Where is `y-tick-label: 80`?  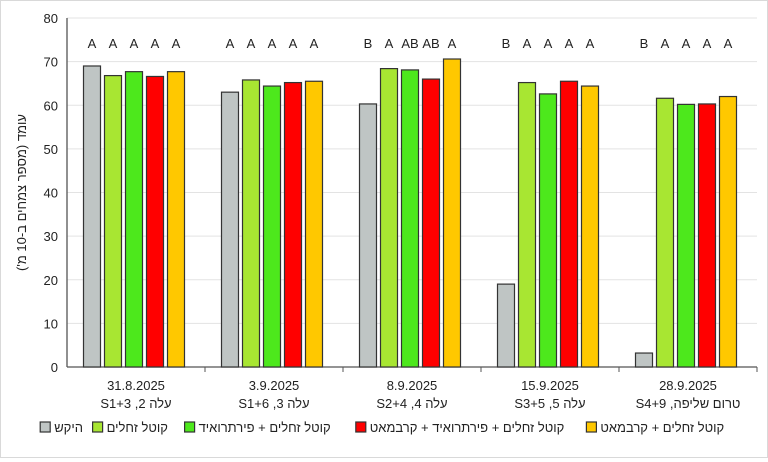 y-tick-label: 80 is located at coordinates (51, 18).